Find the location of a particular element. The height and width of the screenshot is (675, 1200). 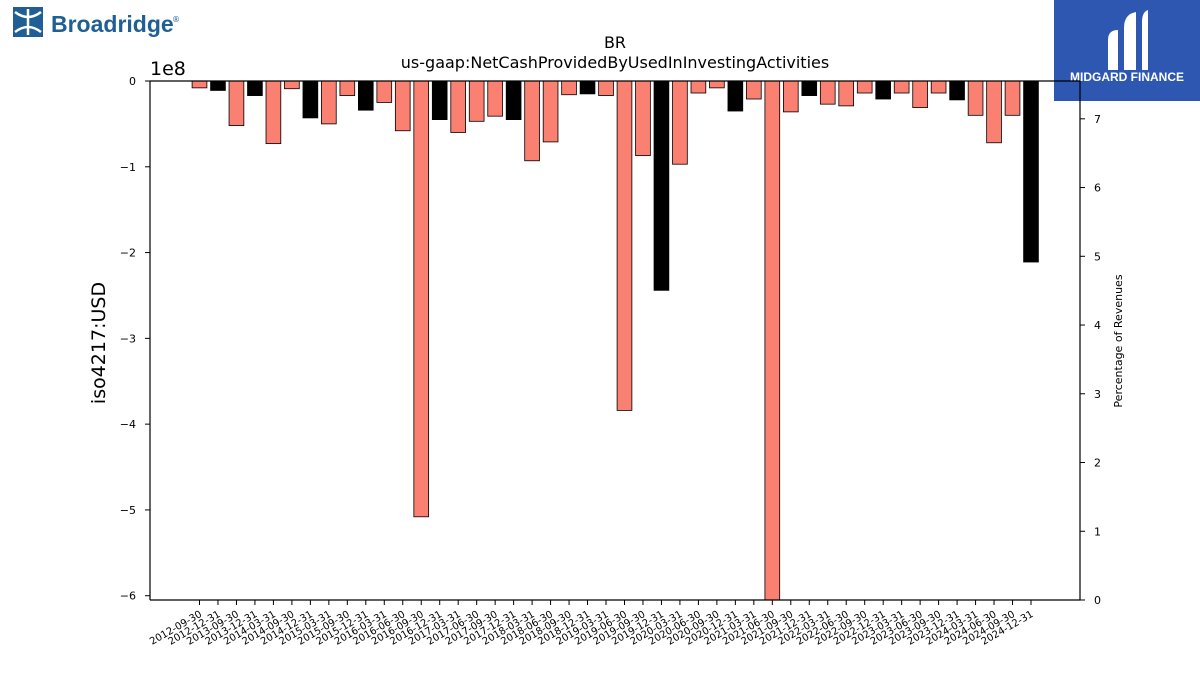

brand-logo-text: MIDGARD FINANCE is located at coordinates (1127, 77).